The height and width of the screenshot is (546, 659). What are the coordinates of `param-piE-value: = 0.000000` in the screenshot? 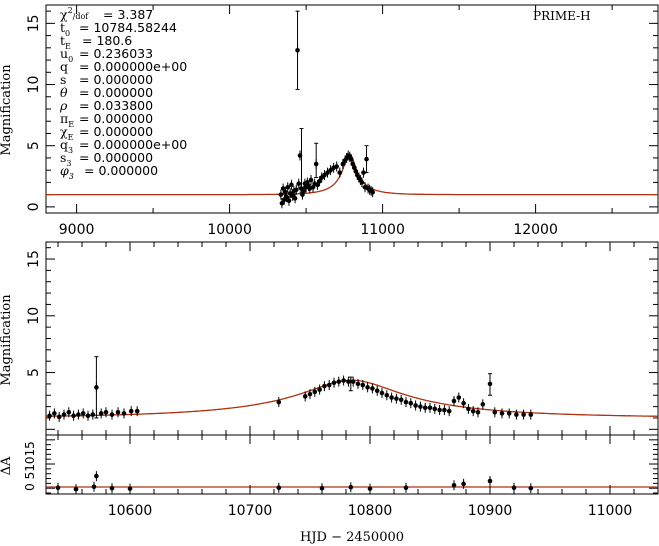 It's located at (116, 118).